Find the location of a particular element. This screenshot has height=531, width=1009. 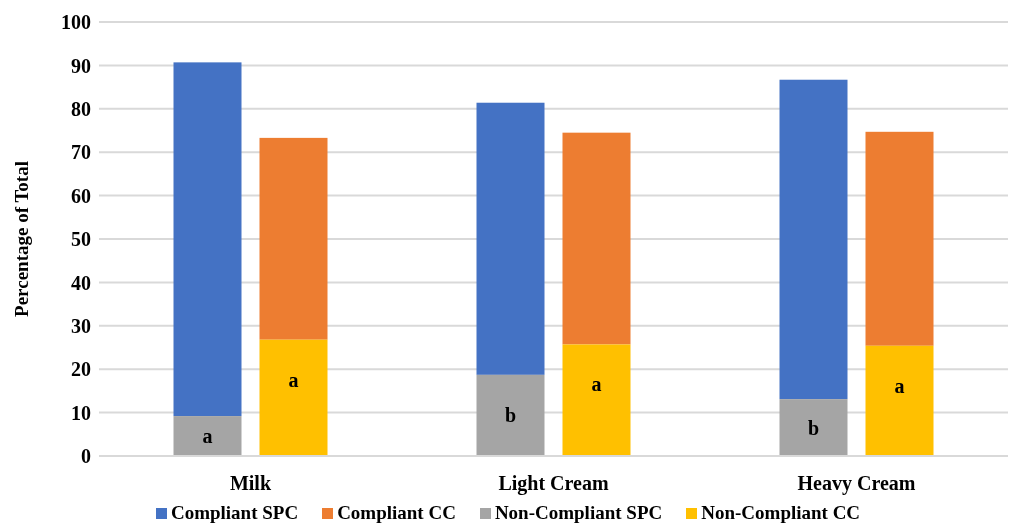

legend-label: Non-Compliant SPC is located at coordinates (578, 513).